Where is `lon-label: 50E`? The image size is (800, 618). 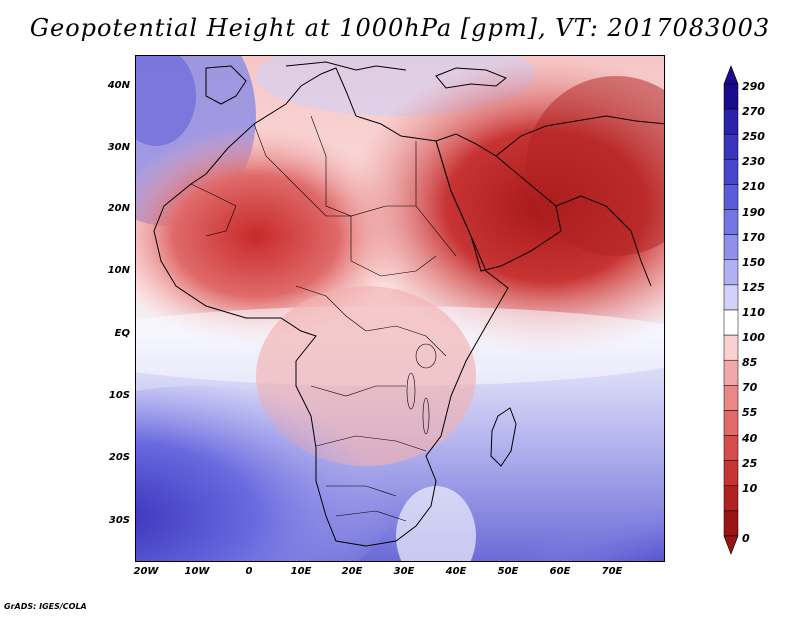
lon-label: 50E is located at coordinates (508, 571).